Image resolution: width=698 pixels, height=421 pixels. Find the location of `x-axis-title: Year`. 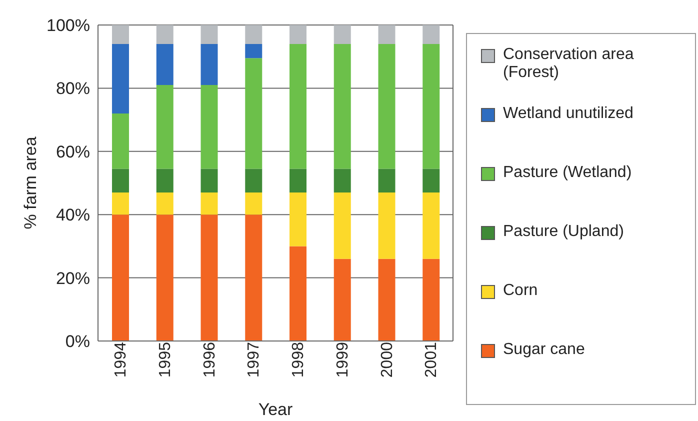

x-axis-title: Year is located at coordinates (276, 409).